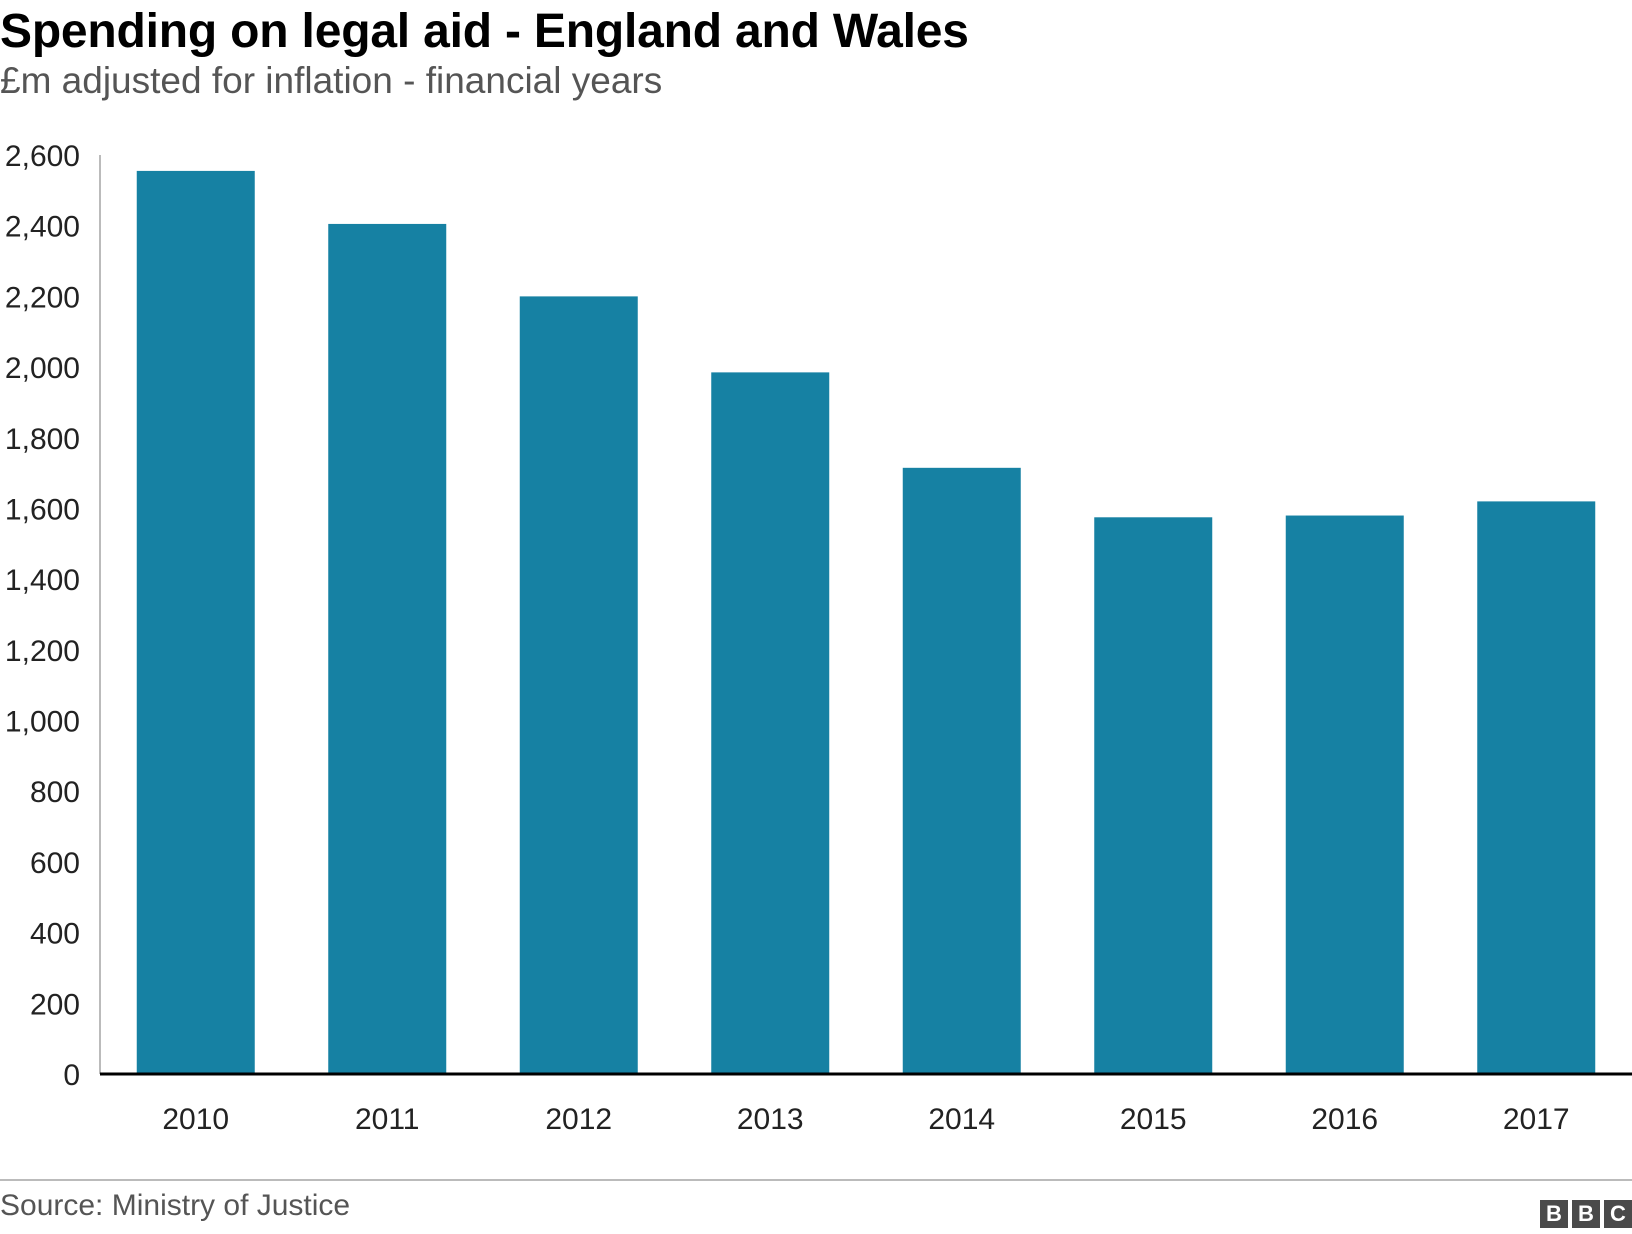 This screenshot has width=1632, height=1234. What do you see at coordinates (55, 934) in the screenshot?
I see `y-tick-label: 400` at bounding box center [55, 934].